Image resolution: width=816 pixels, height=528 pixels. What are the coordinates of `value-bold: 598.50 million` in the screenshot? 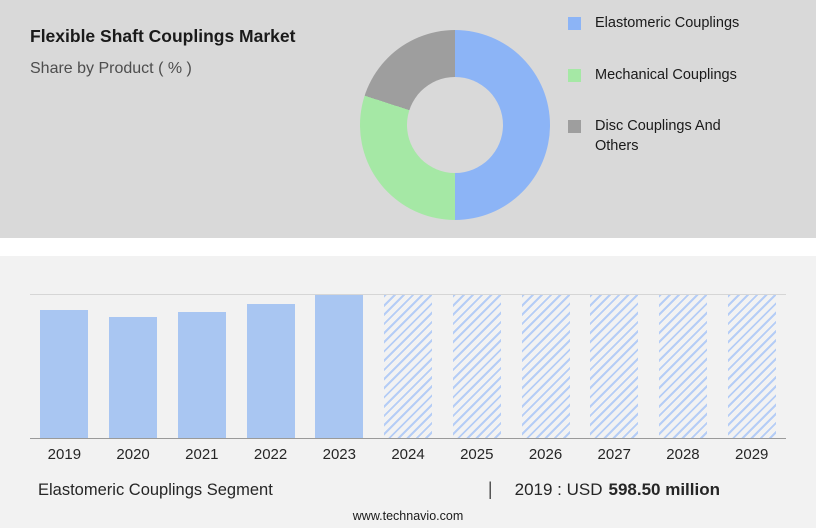 It's located at (664, 489).